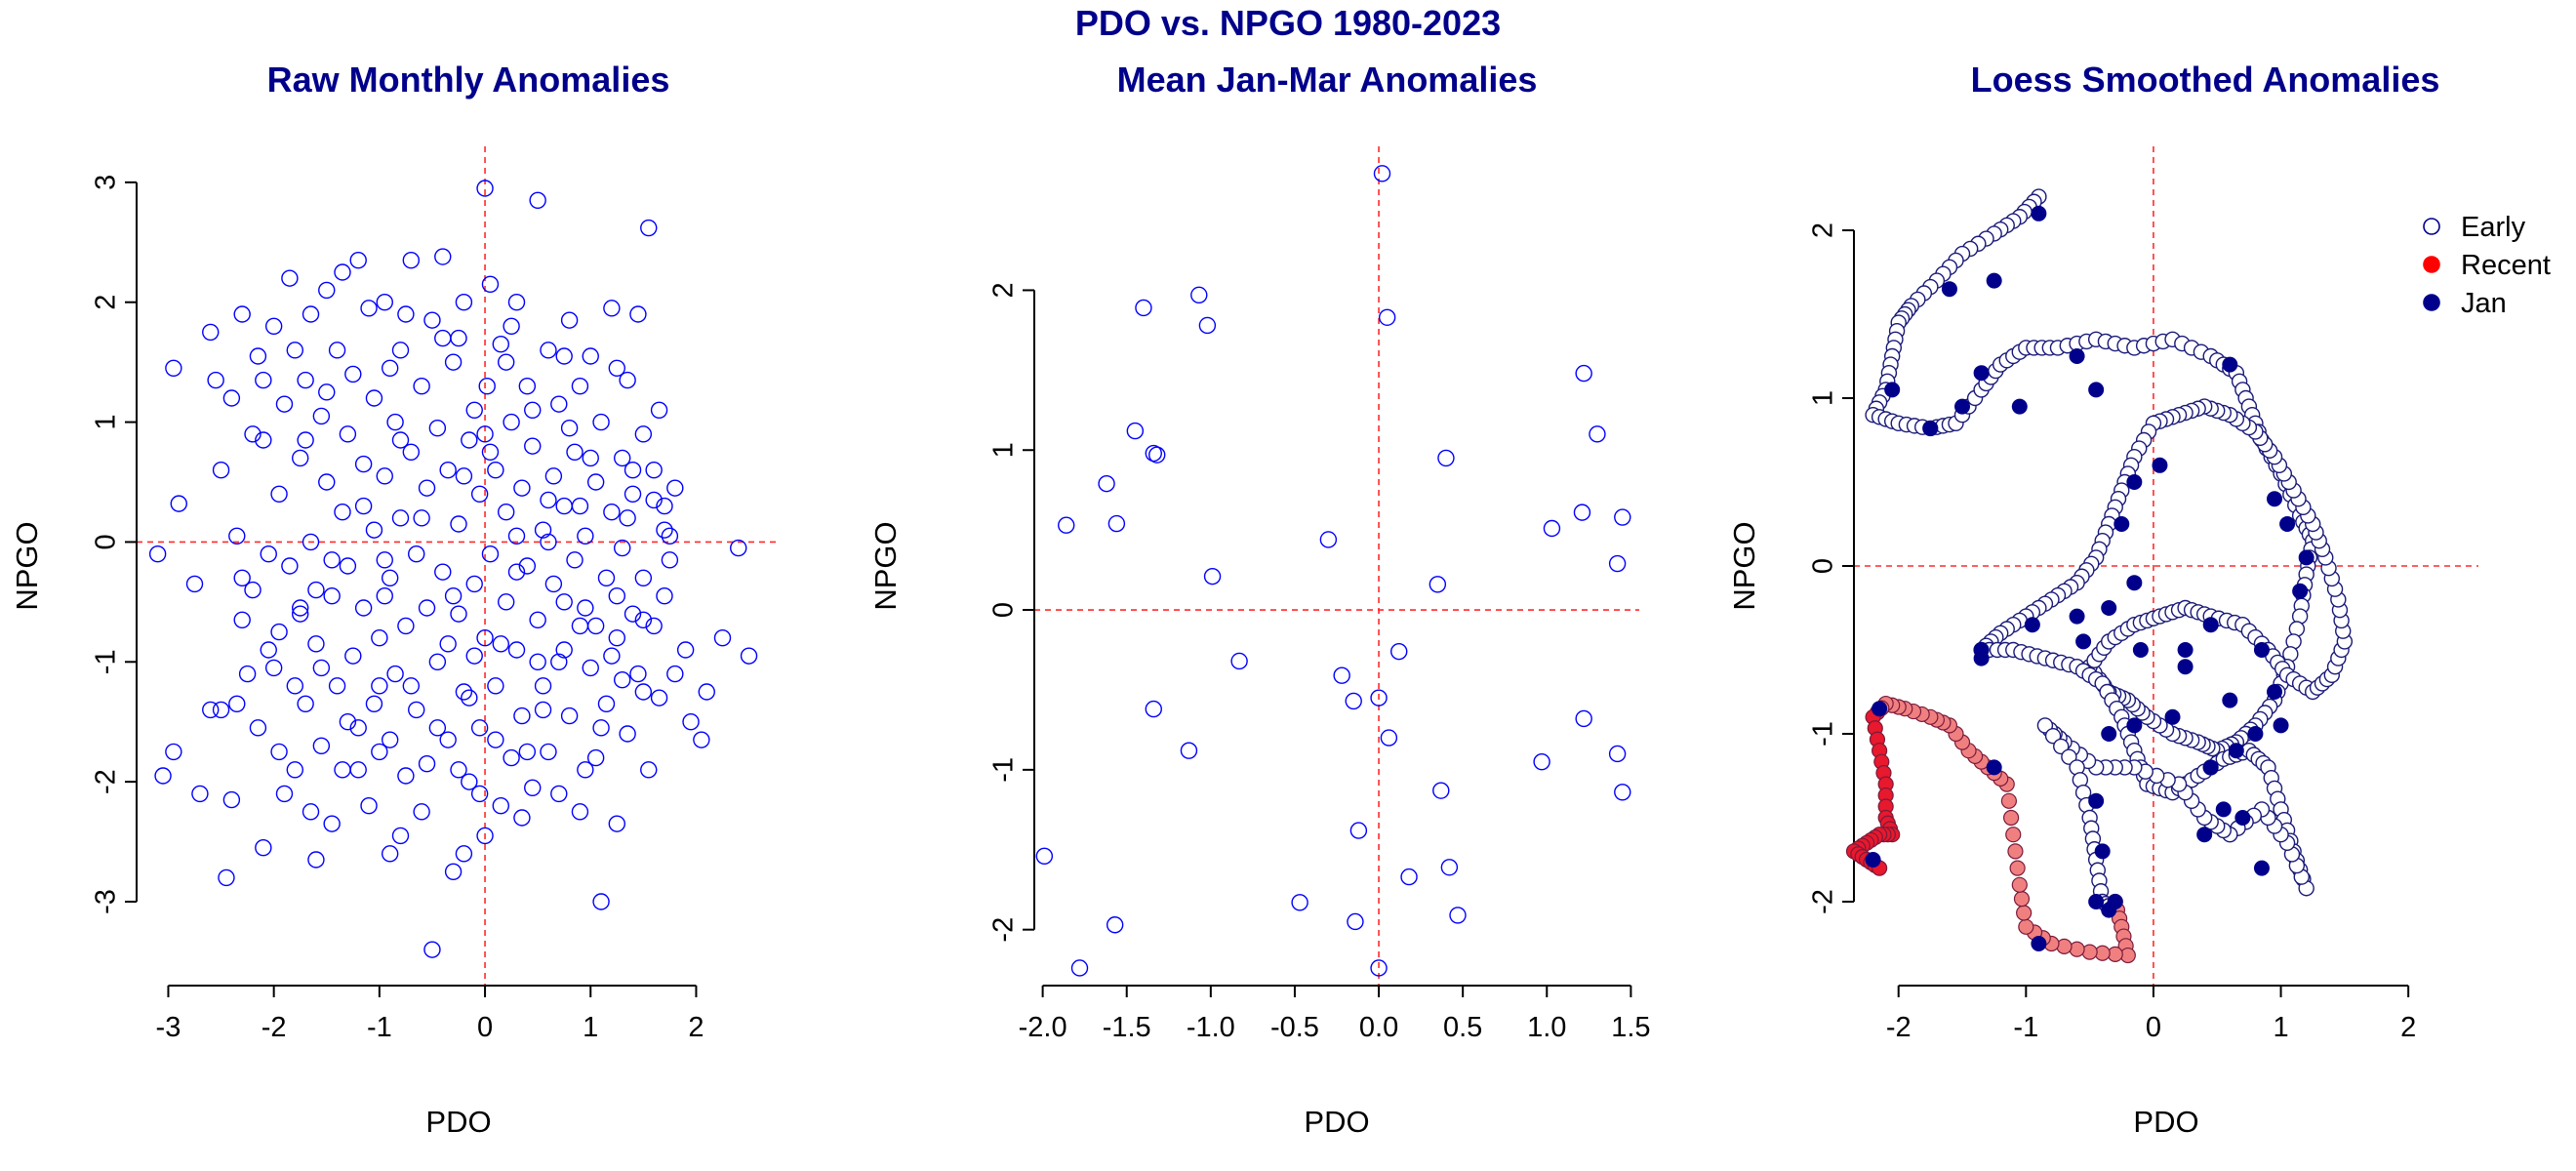  I want to click on legend-marker, so click(2431, 302).